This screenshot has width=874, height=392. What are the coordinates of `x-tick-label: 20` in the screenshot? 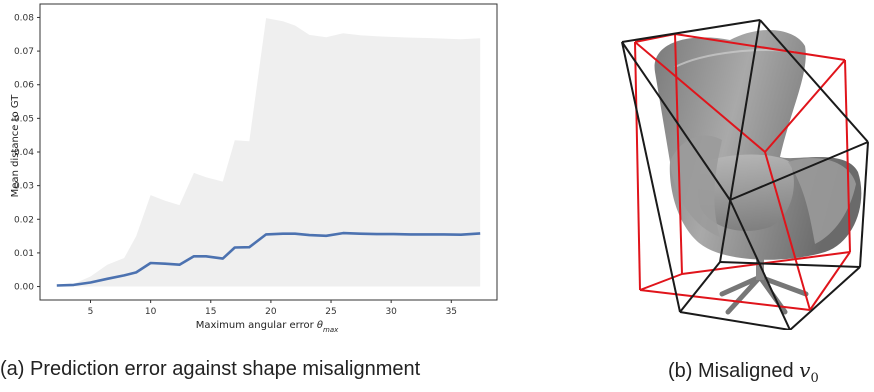 It's located at (271, 312).